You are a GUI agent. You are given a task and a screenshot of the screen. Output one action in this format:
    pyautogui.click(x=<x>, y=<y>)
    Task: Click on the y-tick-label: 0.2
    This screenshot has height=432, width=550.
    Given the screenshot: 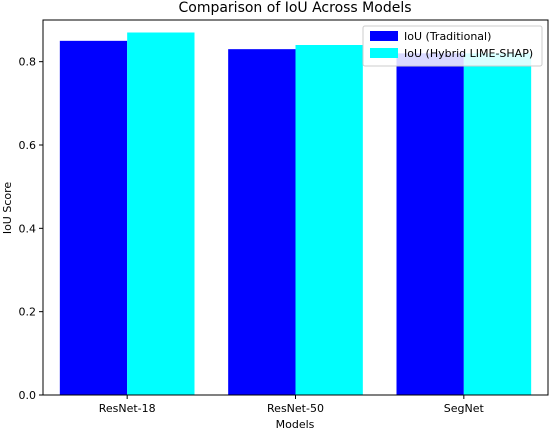 What is the action you would take?
    pyautogui.click(x=28, y=312)
    